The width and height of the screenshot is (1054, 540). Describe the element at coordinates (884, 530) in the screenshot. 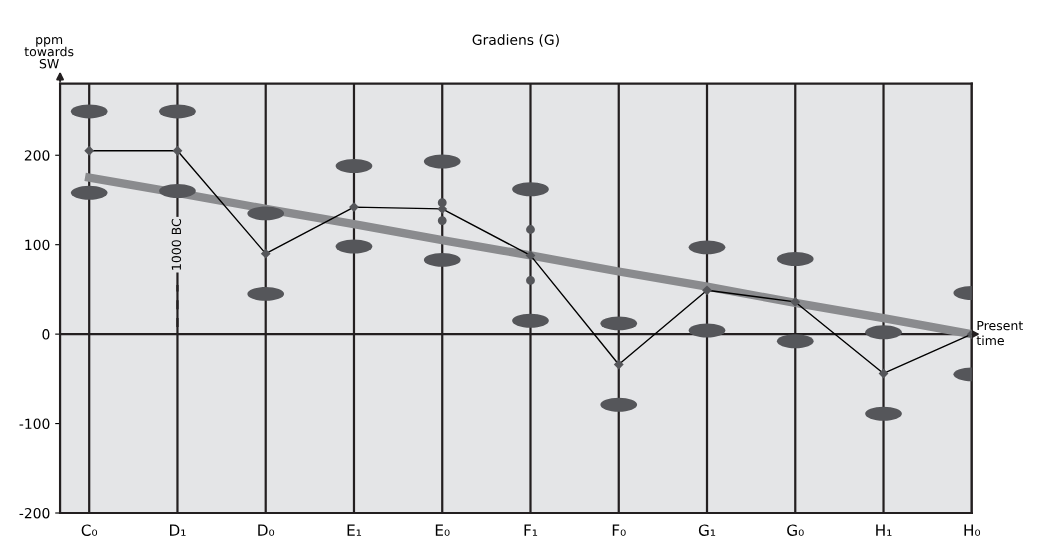

I see `x-tick-label: H₁` at that location.